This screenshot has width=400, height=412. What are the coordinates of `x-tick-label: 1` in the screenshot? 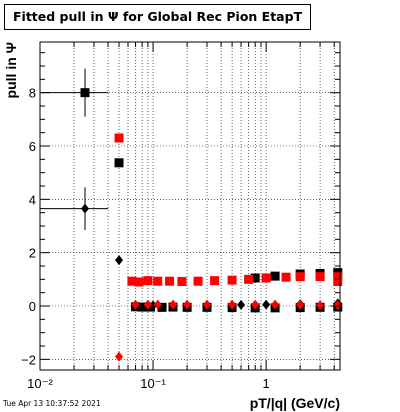 It's located at (266, 383).